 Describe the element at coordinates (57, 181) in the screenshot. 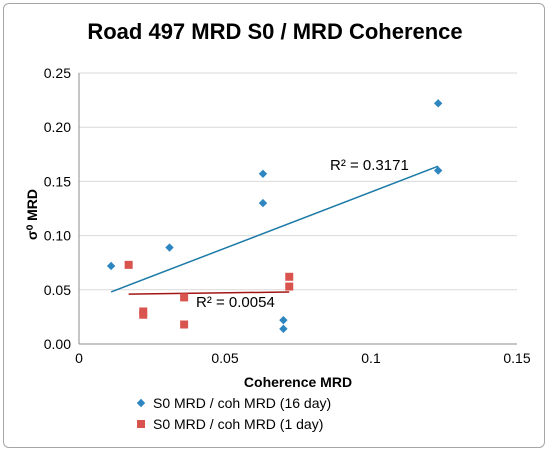

I see `y-tick-label: 0.15` at that location.